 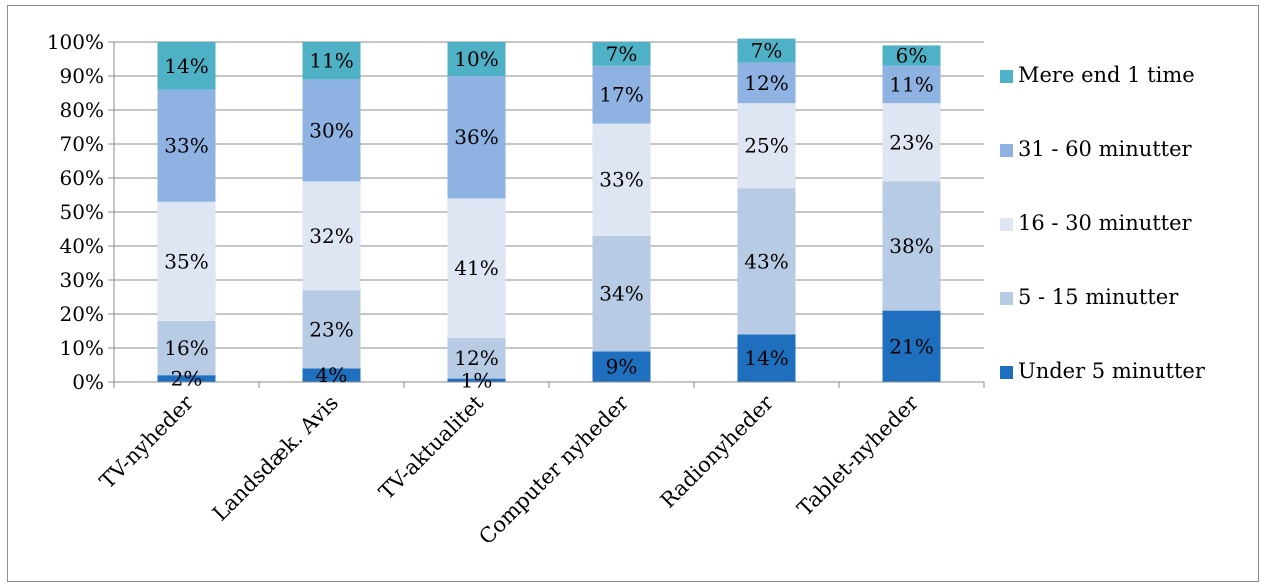 What do you see at coordinates (82, 110) in the screenshot?
I see `y-tick-label: 80%` at bounding box center [82, 110].